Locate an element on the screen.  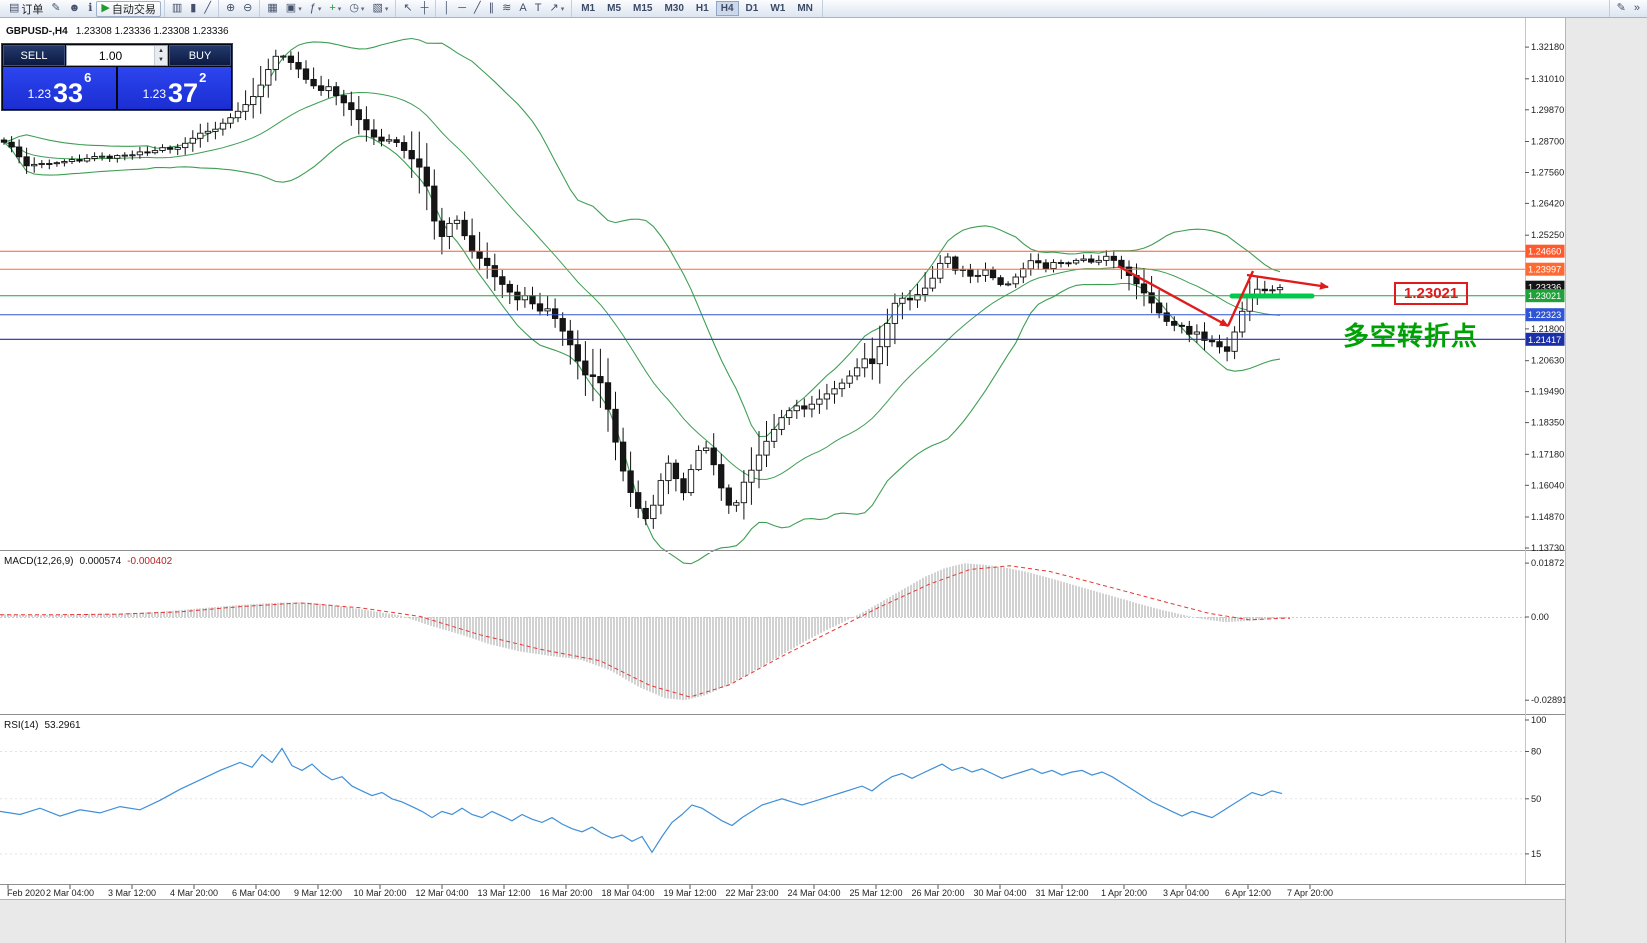
rsi-header: RSI(14) 53.2961 is located at coordinates (42, 725).